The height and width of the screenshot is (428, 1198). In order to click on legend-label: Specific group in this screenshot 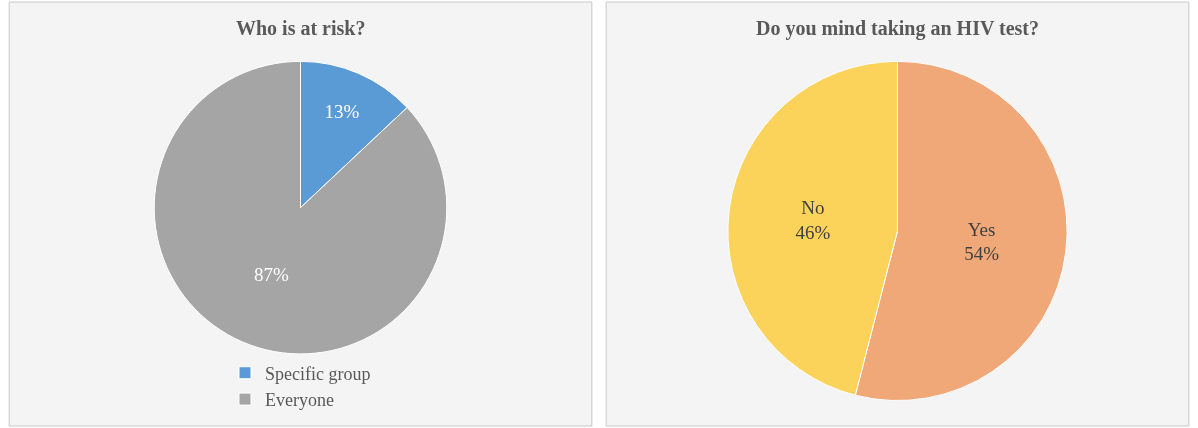, I will do `click(318, 373)`.